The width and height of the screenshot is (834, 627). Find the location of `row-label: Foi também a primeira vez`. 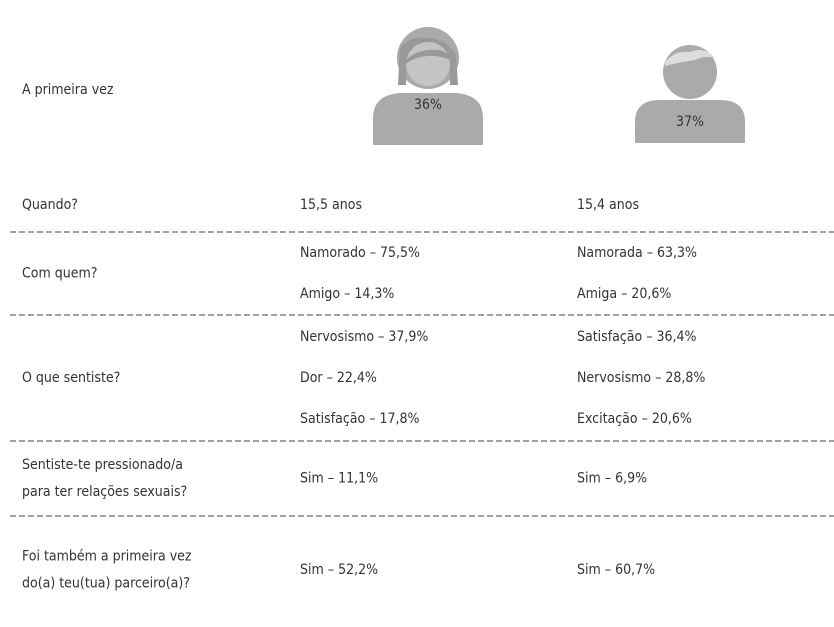

row-label: Foi também a primeira vez is located at coordinates (107, 557).